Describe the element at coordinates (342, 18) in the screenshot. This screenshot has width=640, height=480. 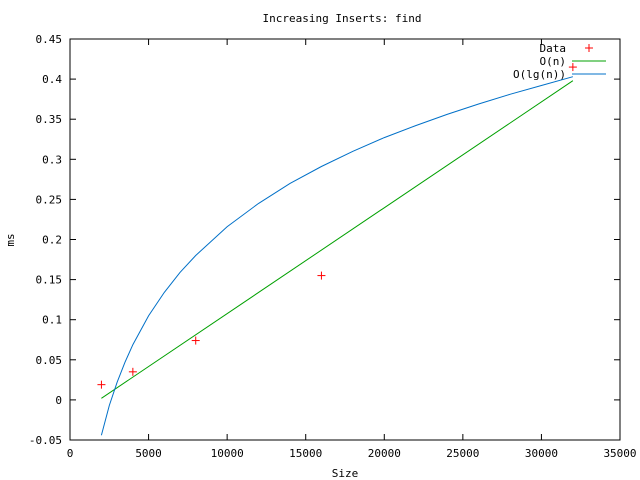
I see `chart-title: Increasing Inserts: find` at that location.